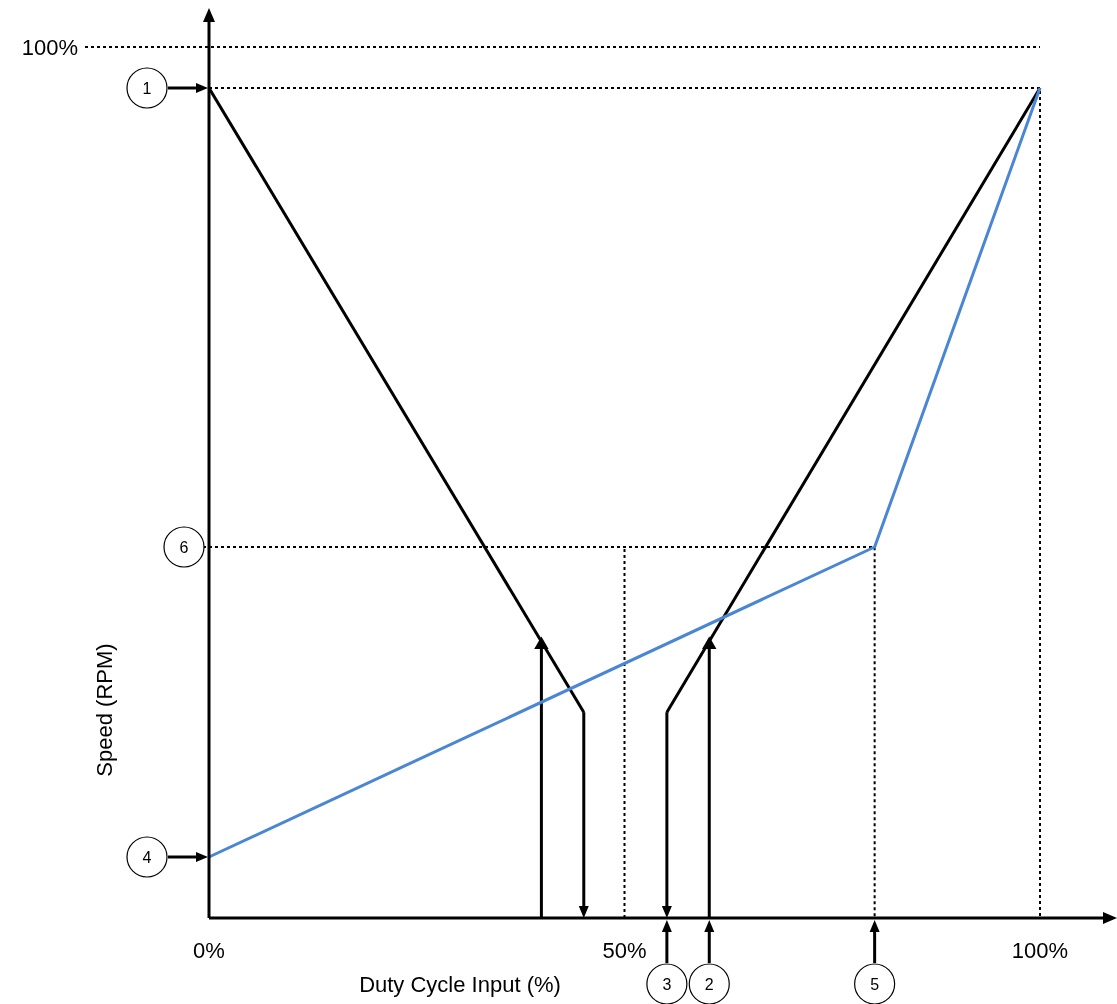  What do you see at coordinates (49, 47) in the screenshot?
I see `text: 100%` at bounding box center [49, 47].